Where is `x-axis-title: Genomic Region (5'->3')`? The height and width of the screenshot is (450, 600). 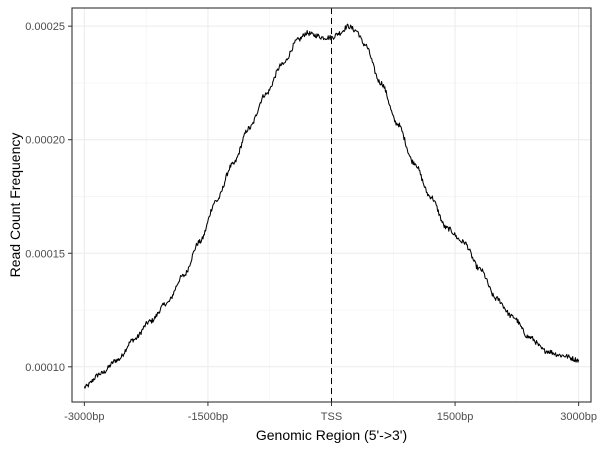
x-axis-title: Genomic Region (5'->3') is located at coordinates (331, 435).